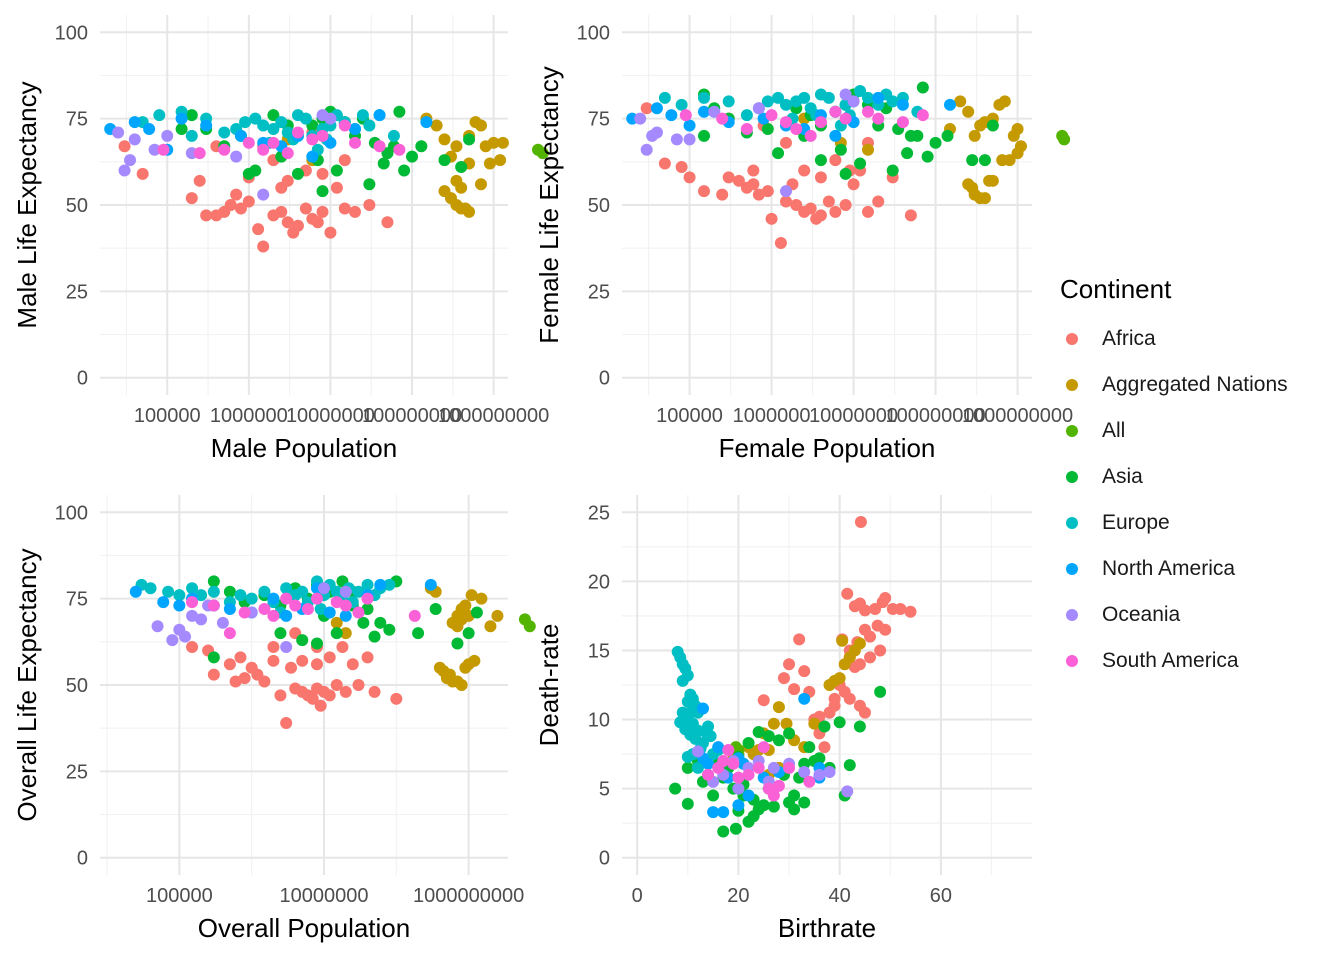 This screenshot has width=1344, height=960. I want to click on x-tick-label: 60, so click(941, 896).